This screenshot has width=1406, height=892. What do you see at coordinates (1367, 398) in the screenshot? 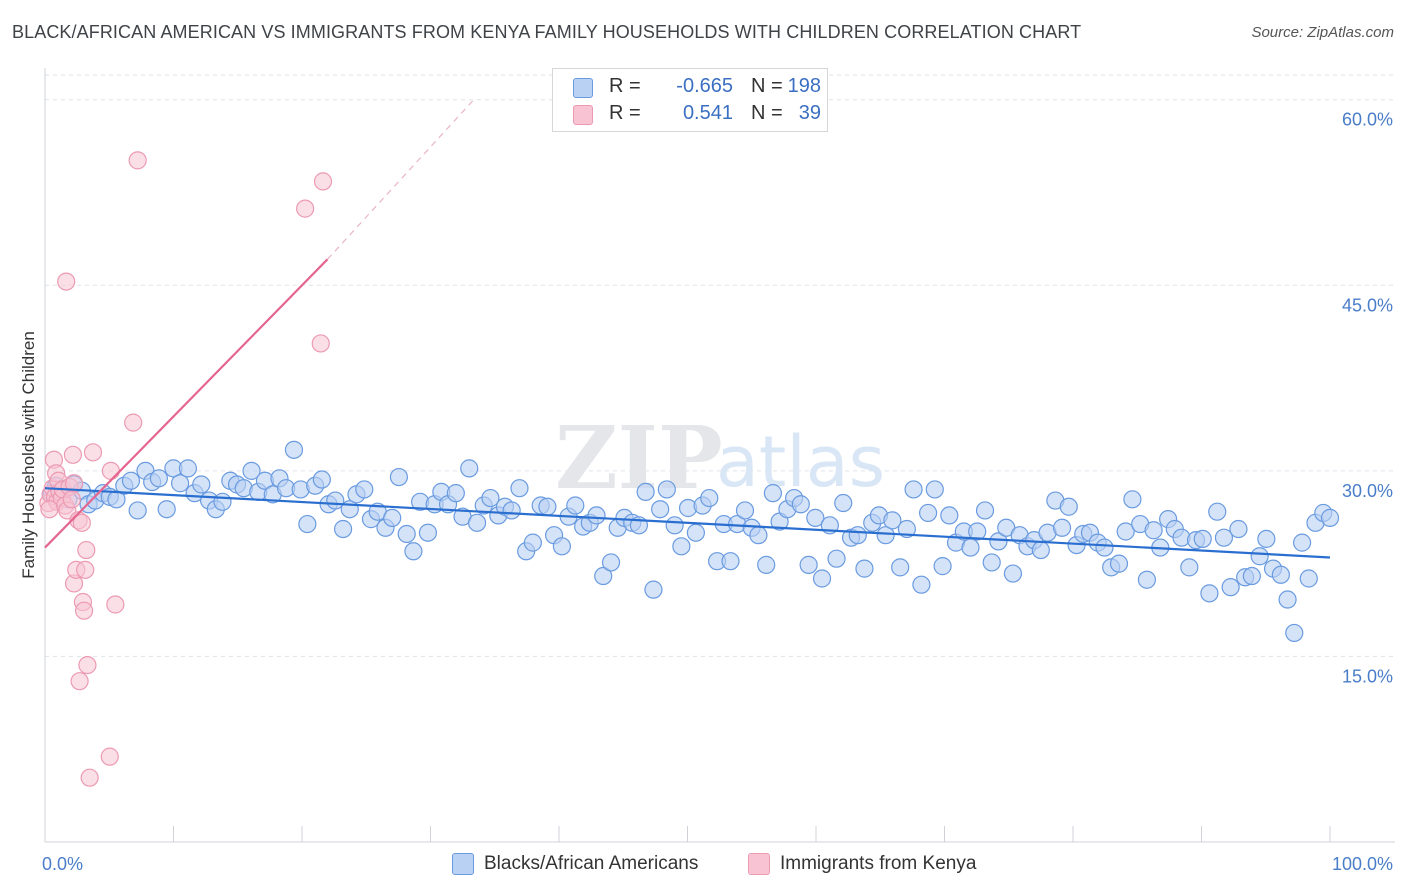
I see `y-tick-labels: 15.0% 30.0% 45.0% 60.0%` at bounding box center [1367, 398].